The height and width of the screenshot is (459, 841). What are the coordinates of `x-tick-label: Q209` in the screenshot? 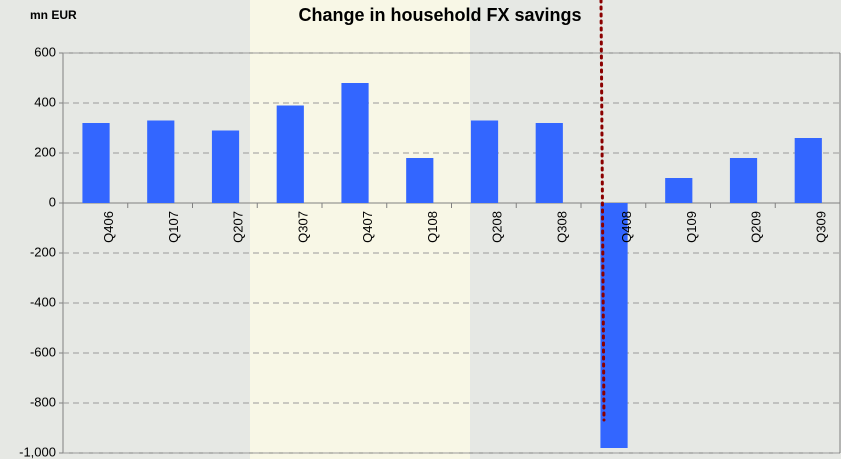 It's located at (756, 227).